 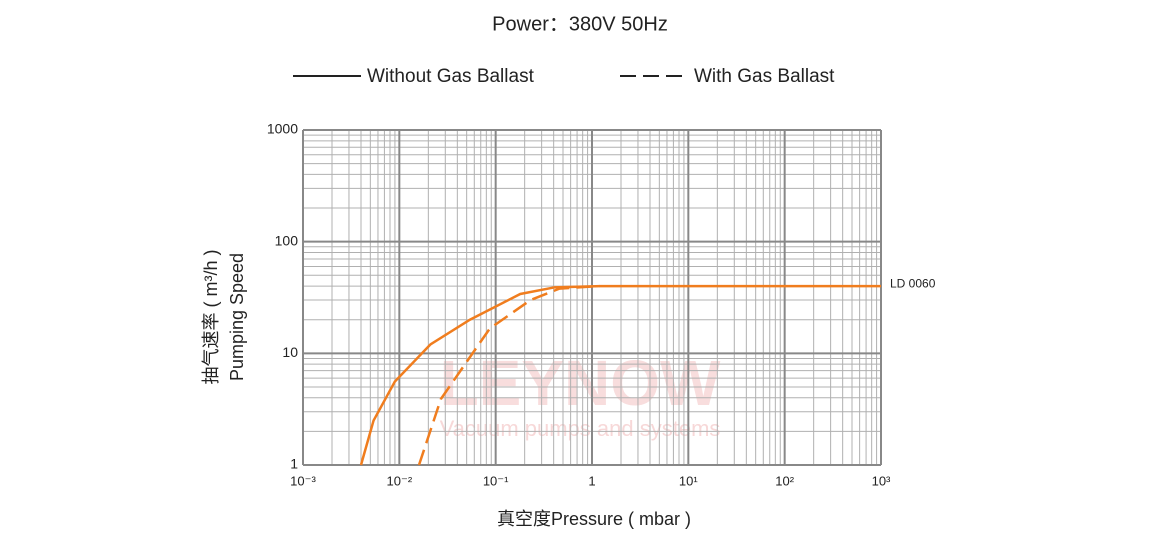 I want to click on series-line, so click(x=508, y=375).